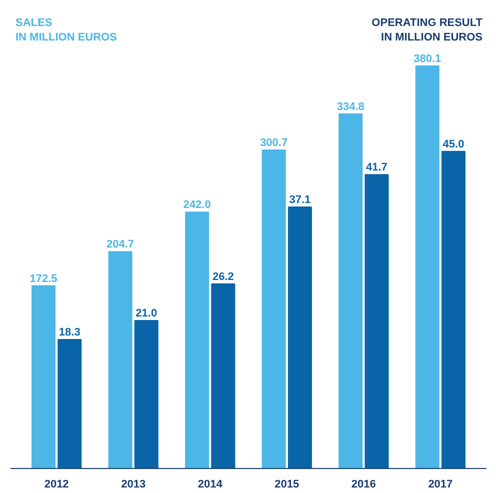  Describe the element at coordinates (147, 314) in the screenshot. I see `data-label: 21.0` at that location.